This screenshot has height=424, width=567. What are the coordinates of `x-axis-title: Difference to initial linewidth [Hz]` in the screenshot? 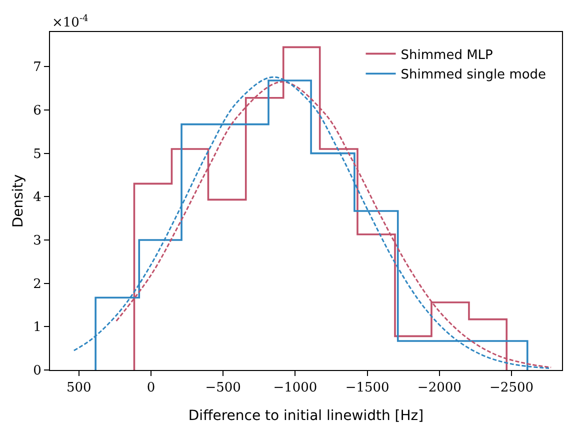 It's located at (306, 416).